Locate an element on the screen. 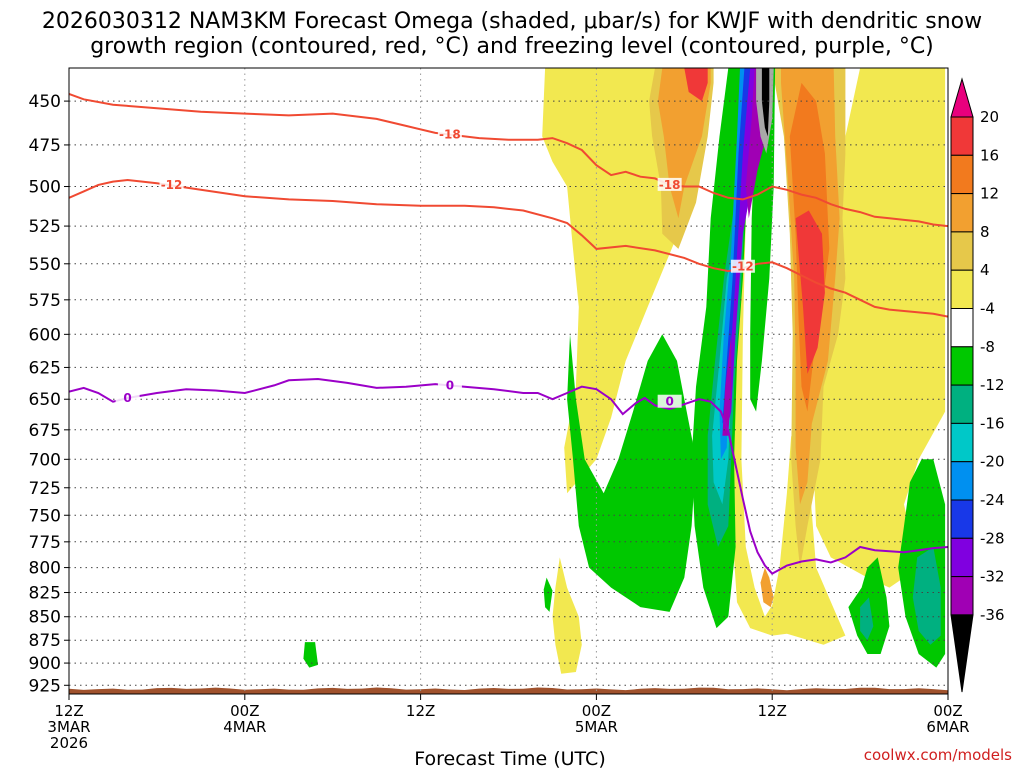 Image resolution: width=1024 pixels, height=768 pixels. colorbar-label-13: -36 is located at coordinates (992, 615).